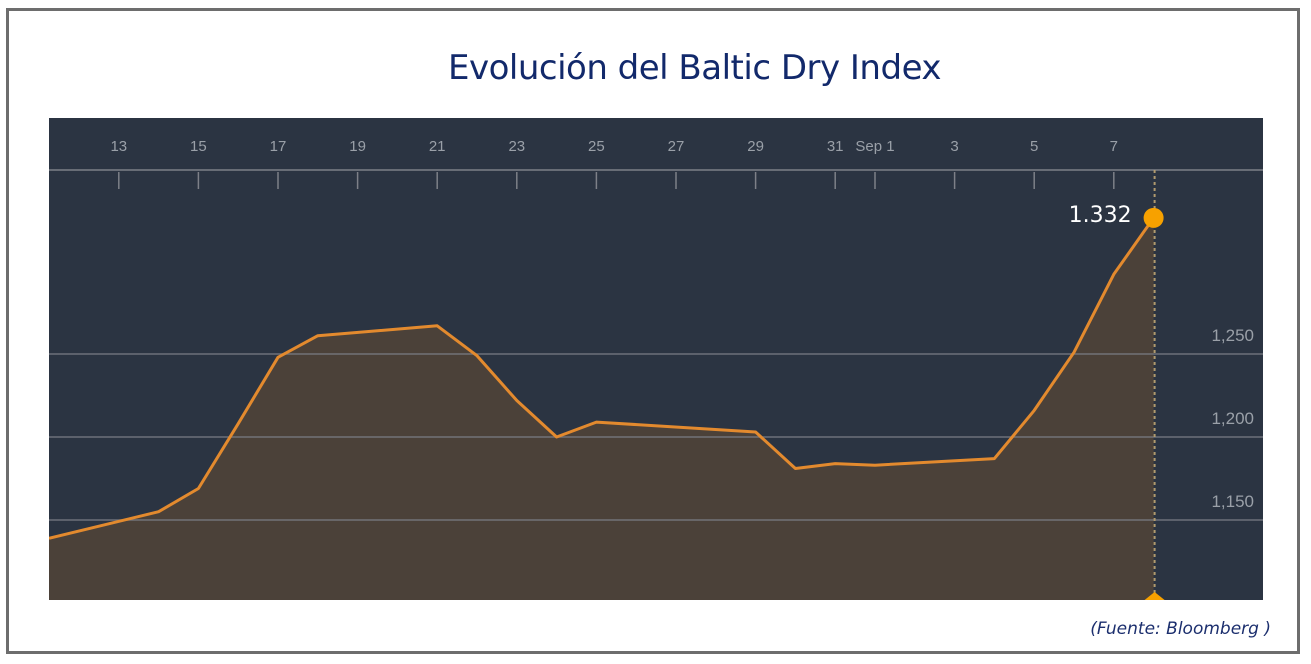 This screenshot has width=1311, height=664. I want to click on y-tick-label: 1,150, so click(1232, 501).